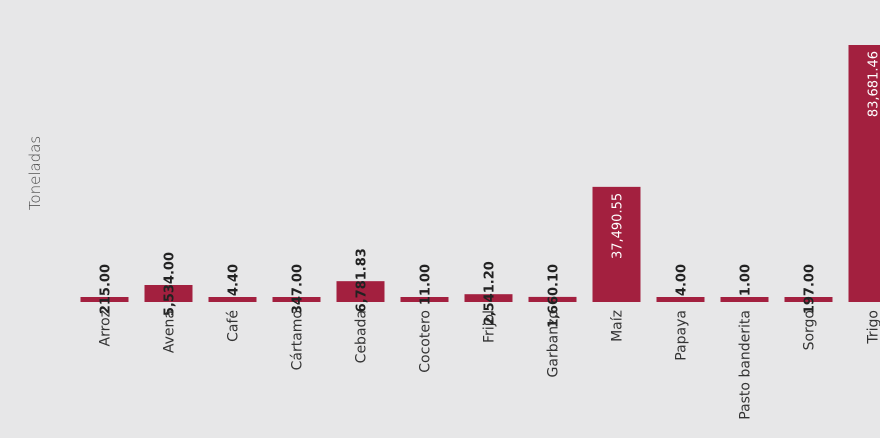  I want to click on value-label: 215.00, so click(106, 289).